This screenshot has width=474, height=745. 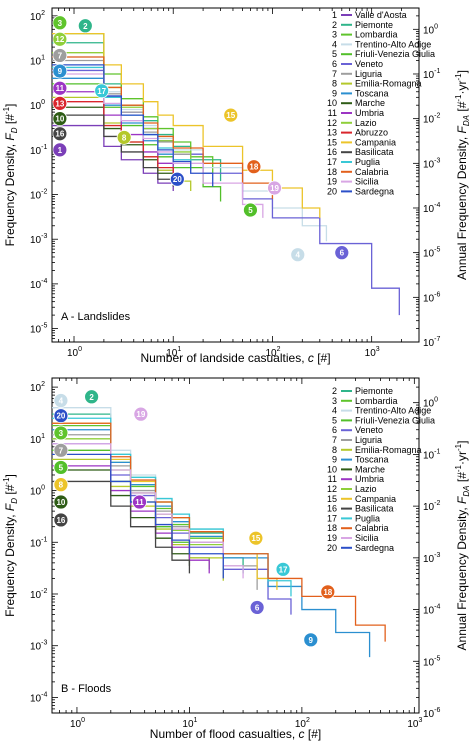 I want to click on marker-13: 13, so click(x=60, y=103).